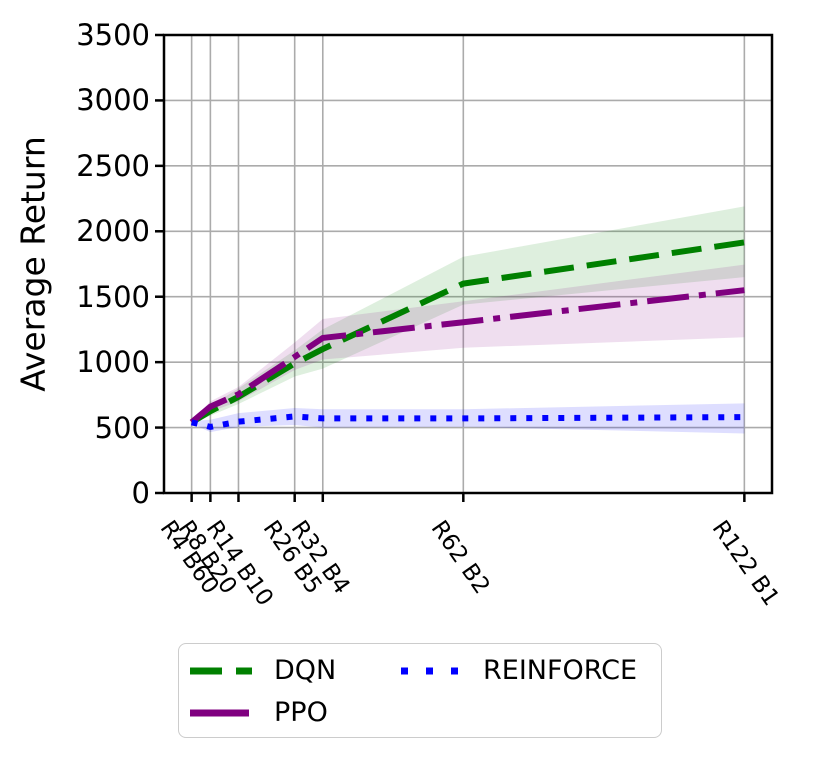 The image size is (829, 761). I want to click on y-tick-label: 3000, so click(113, 100).